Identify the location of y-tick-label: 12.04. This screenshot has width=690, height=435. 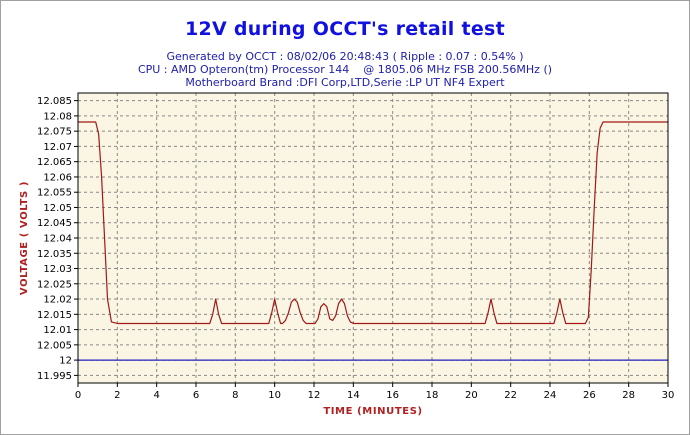
(57, 239).